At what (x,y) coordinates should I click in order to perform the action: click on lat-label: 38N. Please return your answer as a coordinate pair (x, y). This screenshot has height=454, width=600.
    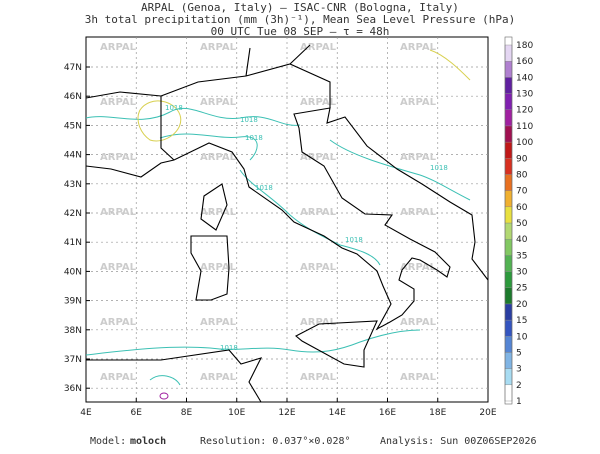
    Looking at the image, I should click on (73, 331).